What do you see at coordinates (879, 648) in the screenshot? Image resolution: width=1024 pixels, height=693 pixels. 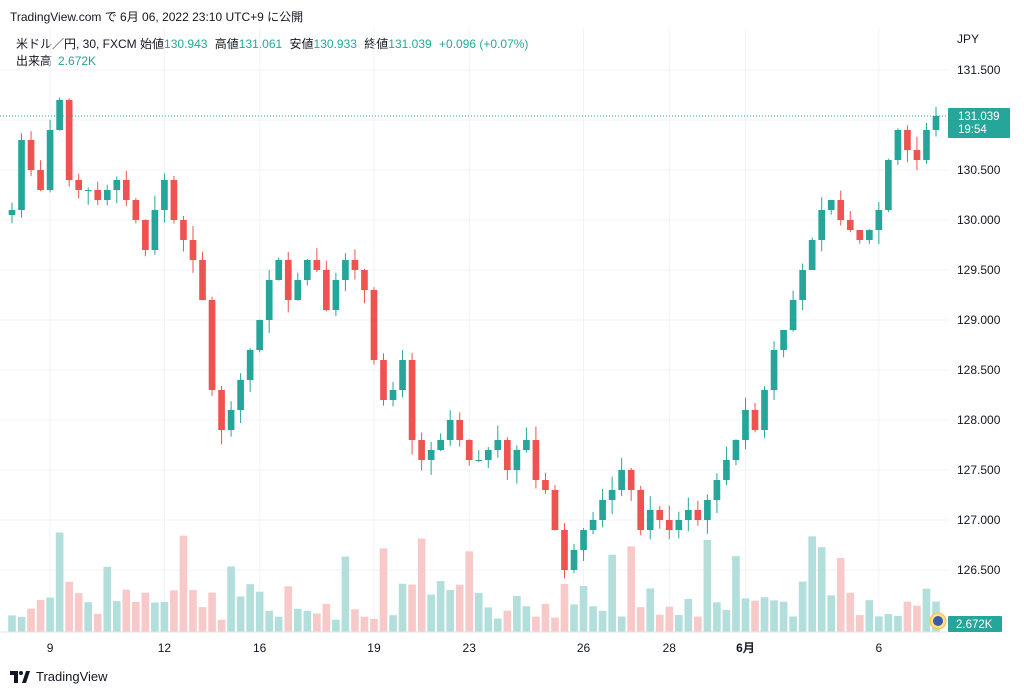 I see `time-tick-label: 6` at bounding box center [879, 648].